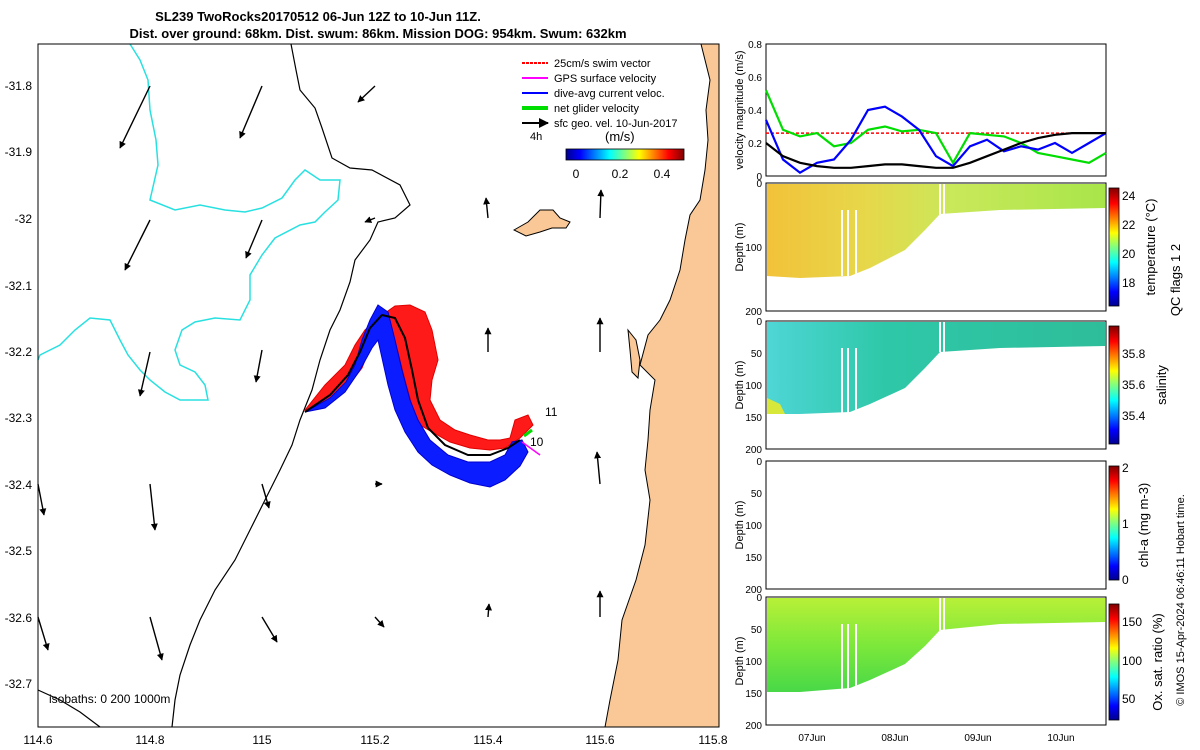 The height and width of the screenshot is (750, 1200). I want to click on chla-ylabel: Depth (m), so click(740, 525).